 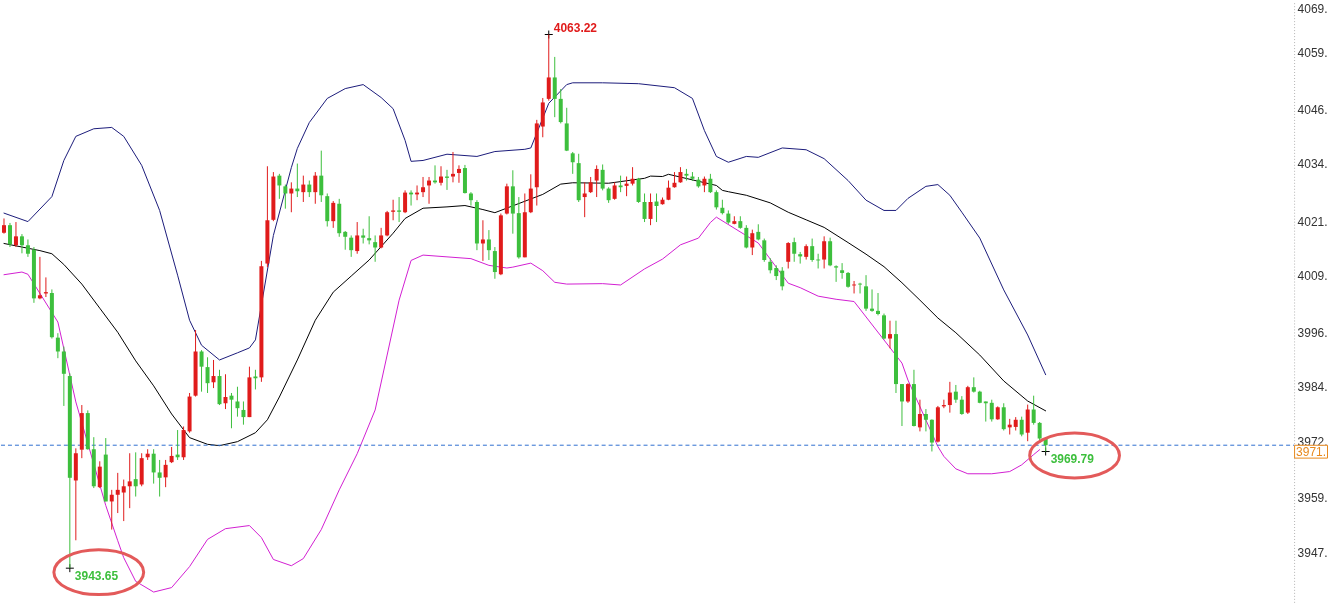 What do you see at coordinates (1312, 164) in the screenshot?
I see `y-tick-label: 4034.` at bounding box center [1312, 164].